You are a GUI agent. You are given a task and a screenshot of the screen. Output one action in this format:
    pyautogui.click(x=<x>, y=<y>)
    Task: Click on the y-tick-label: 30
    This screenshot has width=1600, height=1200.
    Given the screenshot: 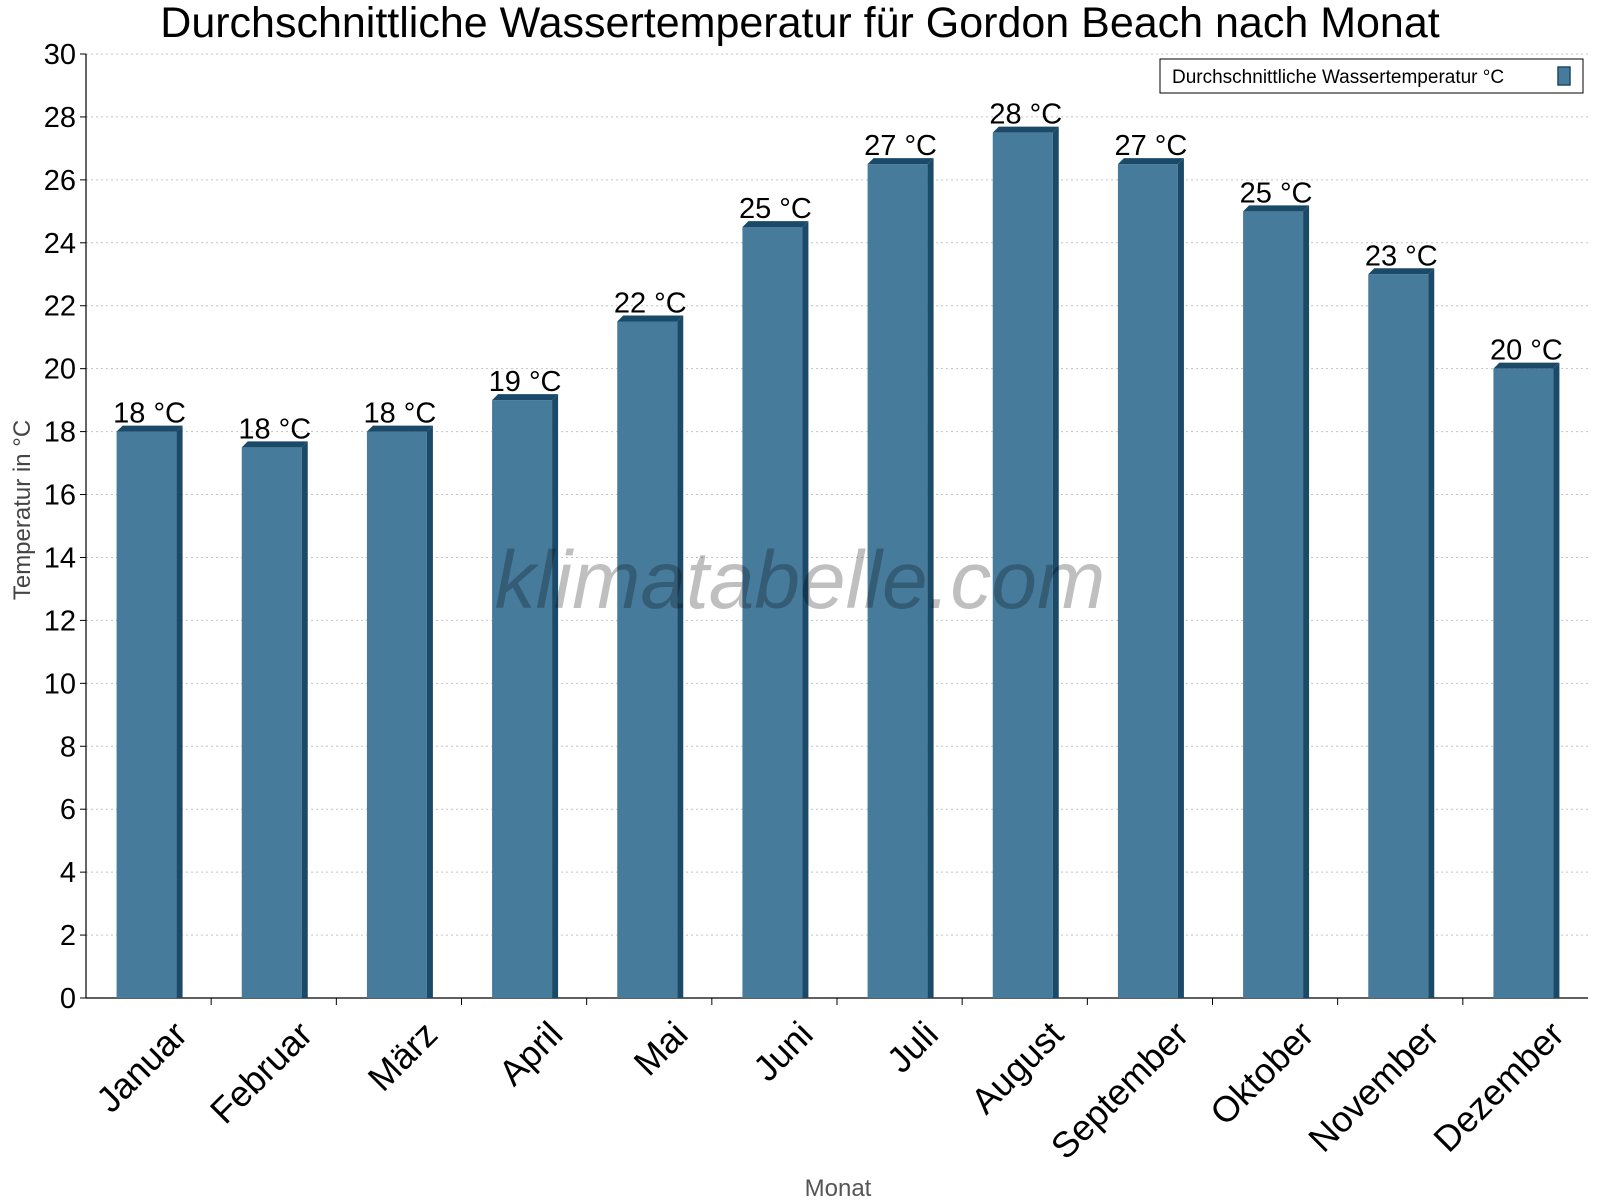 What is the action you would take?
    pyautogui.click(x=60, y=55)
    